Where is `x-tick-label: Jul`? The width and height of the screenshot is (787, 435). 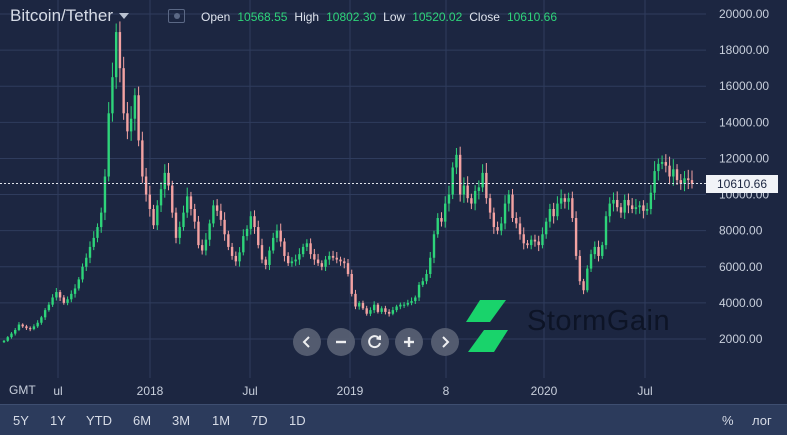 x-tick-label: Jul is located at coordinates (249, 391).